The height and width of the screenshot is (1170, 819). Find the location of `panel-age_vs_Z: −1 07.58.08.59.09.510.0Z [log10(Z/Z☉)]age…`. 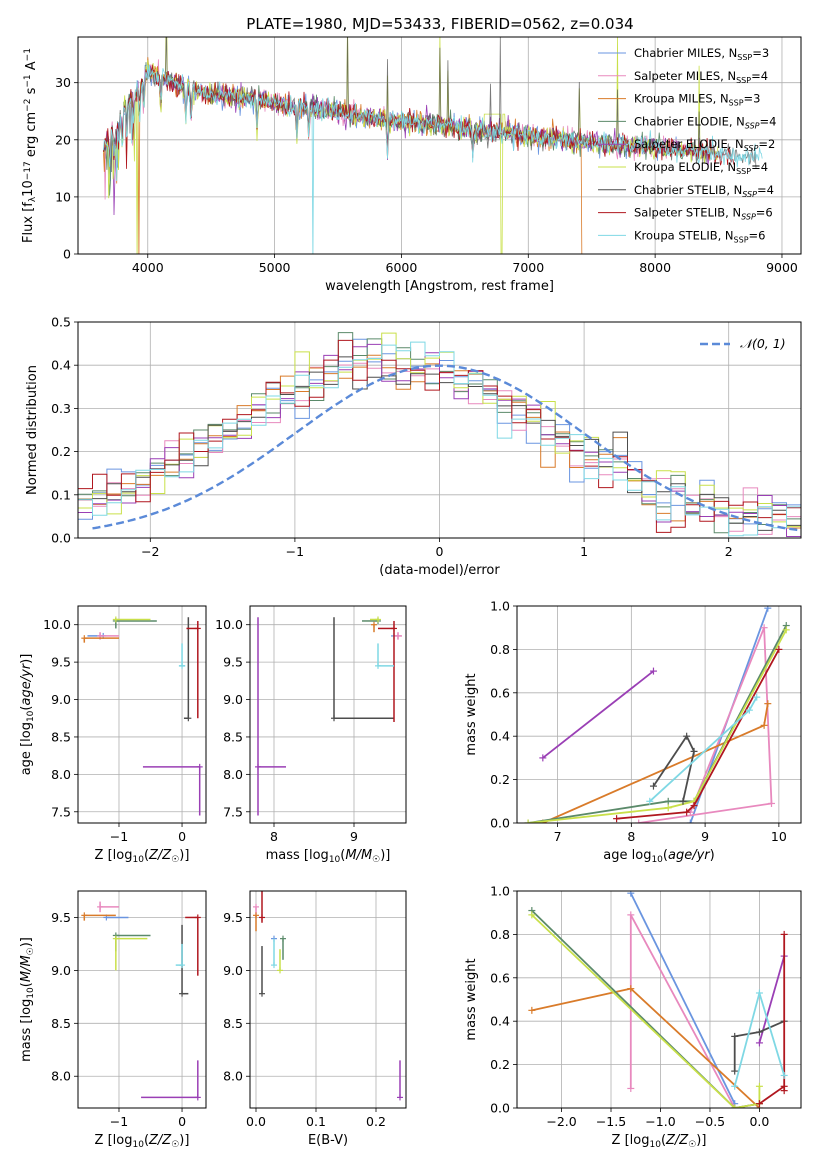

panel-age_vs_Z: −1 07.58.08.59.09.510.0Z [log10(Z/Z☉)]age… is located at coordinates (113, 735).